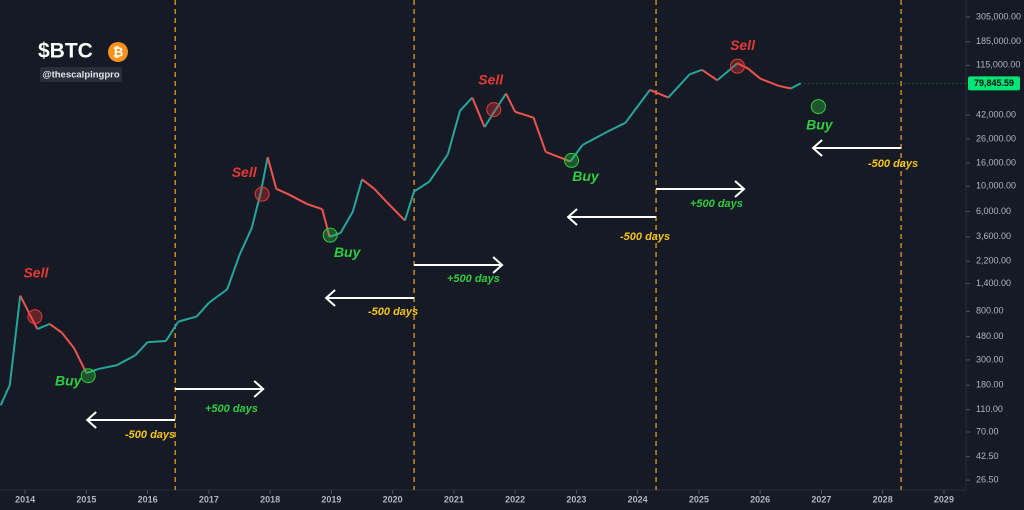 The height and width of the screenshot is (510, 1024). I want to click on last-price-box, so click(994, 83).